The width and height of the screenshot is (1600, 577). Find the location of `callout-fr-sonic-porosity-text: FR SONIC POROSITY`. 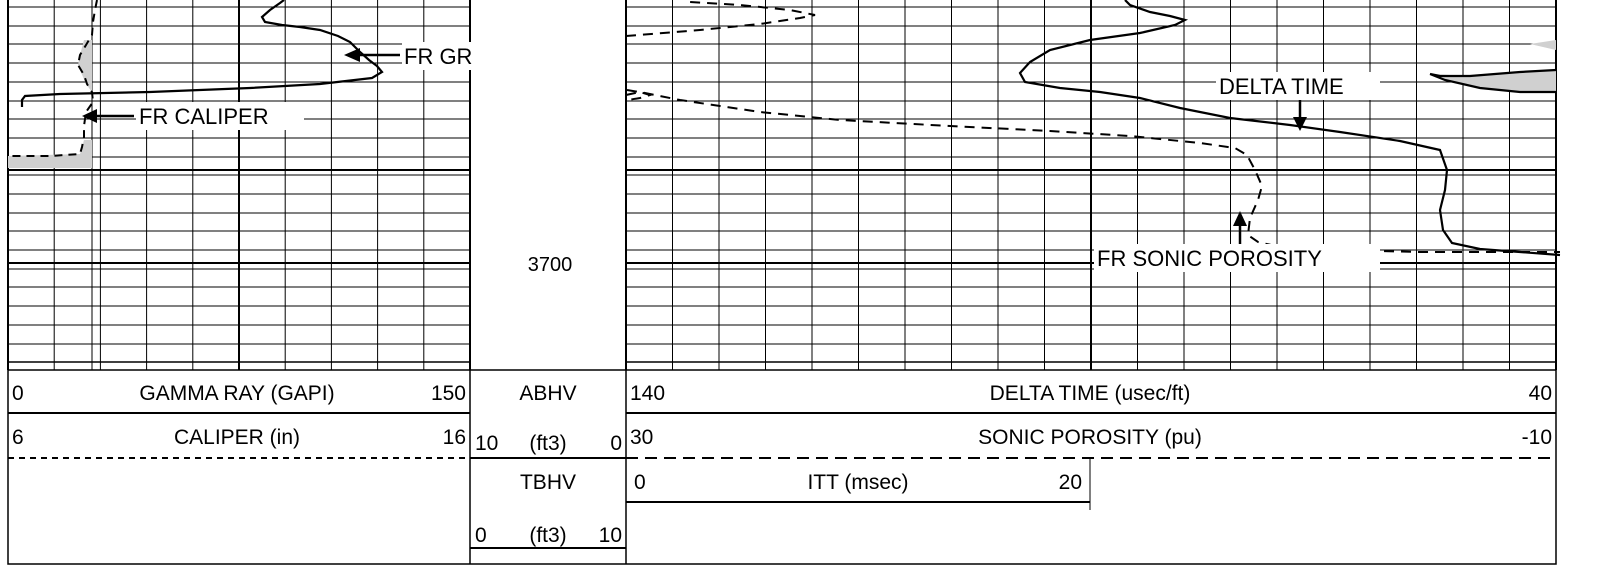

callout-fr-sonic-porosity-text: FR SONIC POROSITY is located at coordinates (1209, 258).